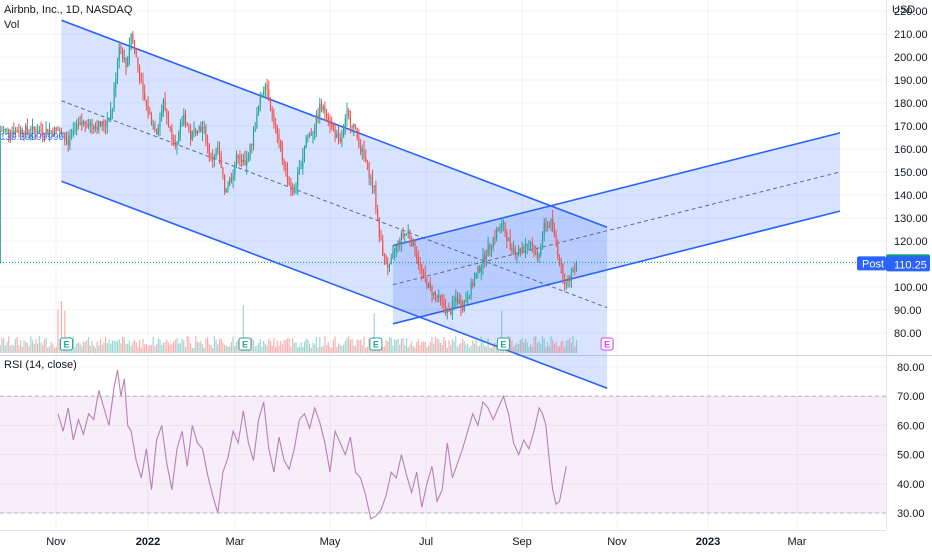 The width and height of the screenshot is (932, 555). What do you see at coordinates (68, 10) in the screenshot?
I see `symbol-title: Airbnb, Inc., 1D, NASDAQ` at bounding box center [68, 10].